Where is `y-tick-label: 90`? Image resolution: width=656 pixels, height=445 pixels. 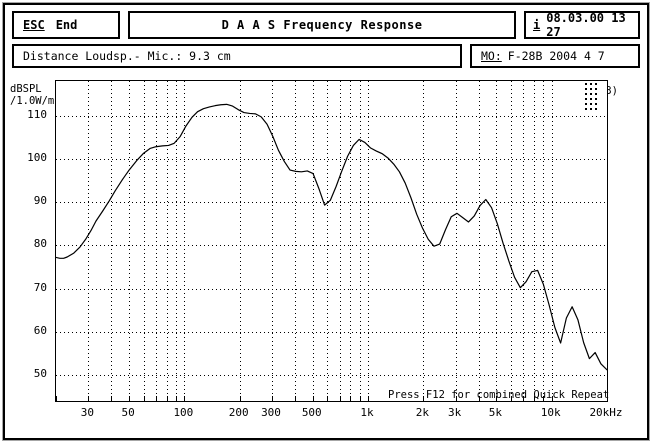 y-tick-label: 90 is located at coordinates (40, 201).